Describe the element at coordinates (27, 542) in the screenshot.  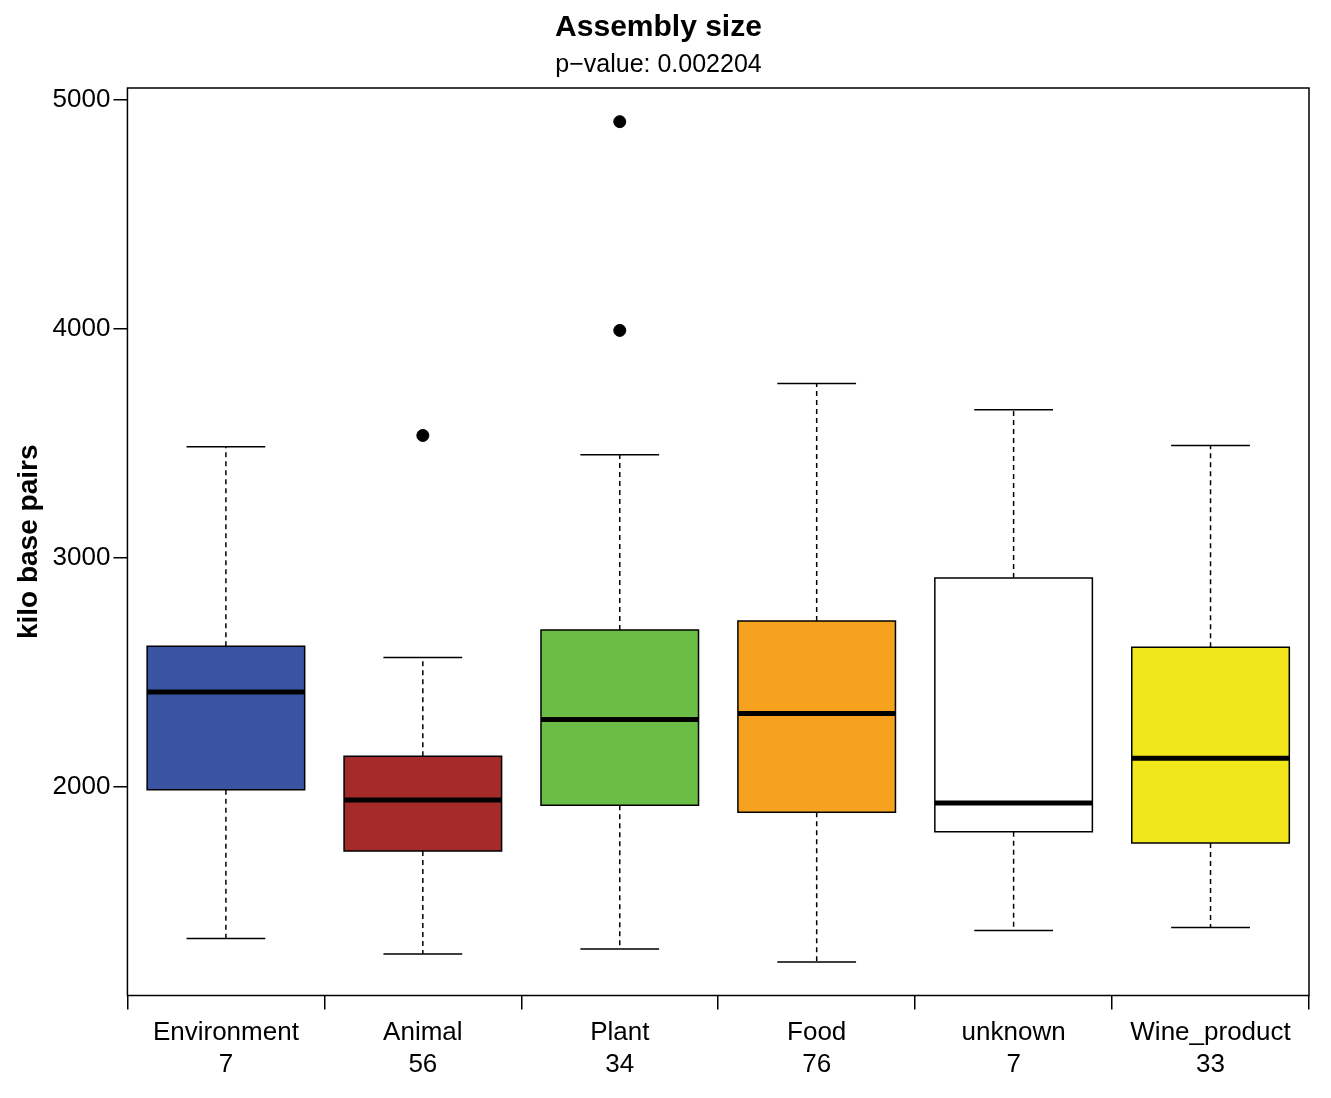
I see `y-axis-title: kilo base pairs` at that location.